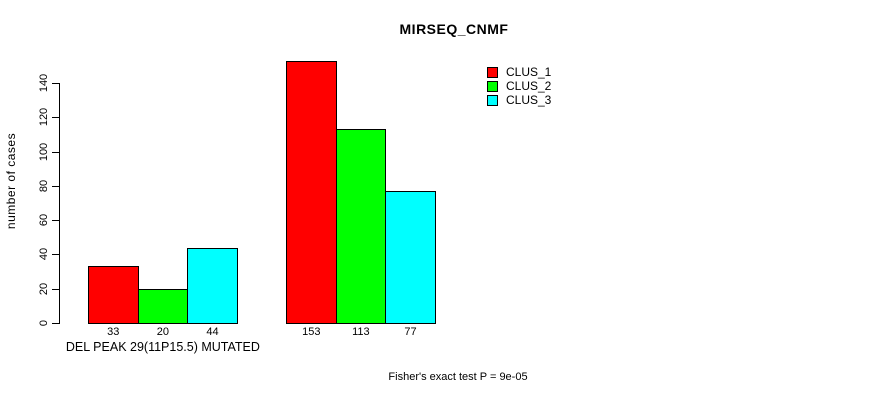 This screenshot has height=400, width=890. I want to click on y-tick-label: 40, so click(44, 254).